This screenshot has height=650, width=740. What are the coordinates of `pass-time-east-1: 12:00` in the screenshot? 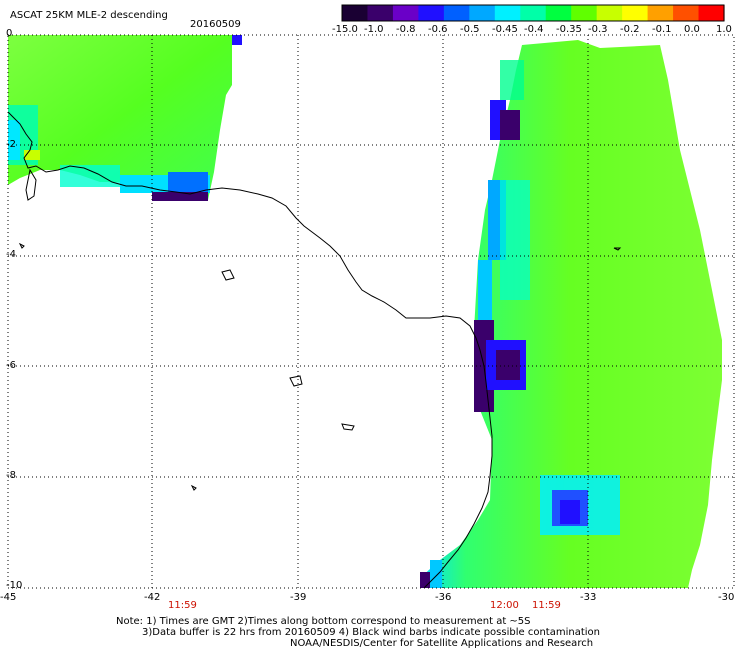 It's located at (504, 605).